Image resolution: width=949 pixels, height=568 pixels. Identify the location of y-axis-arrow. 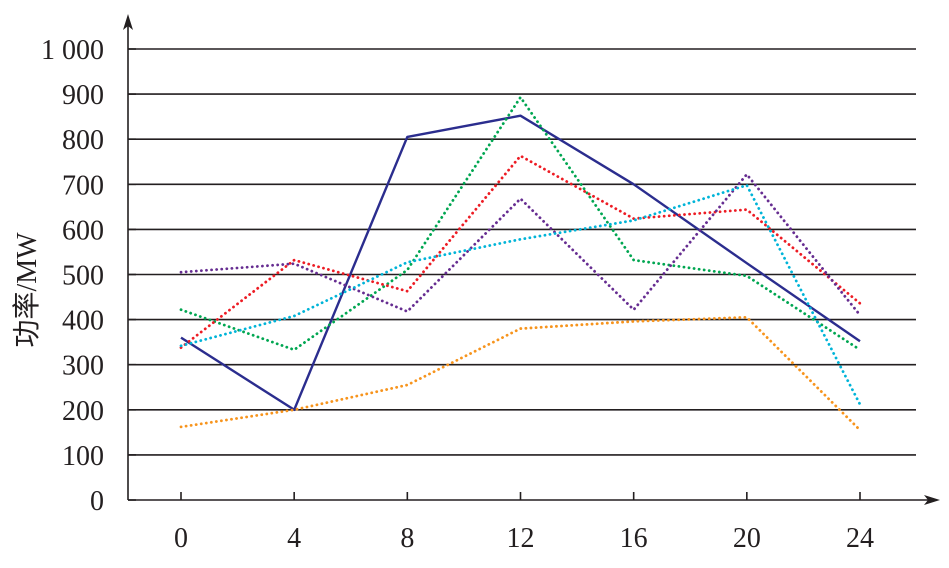
(128, 22).